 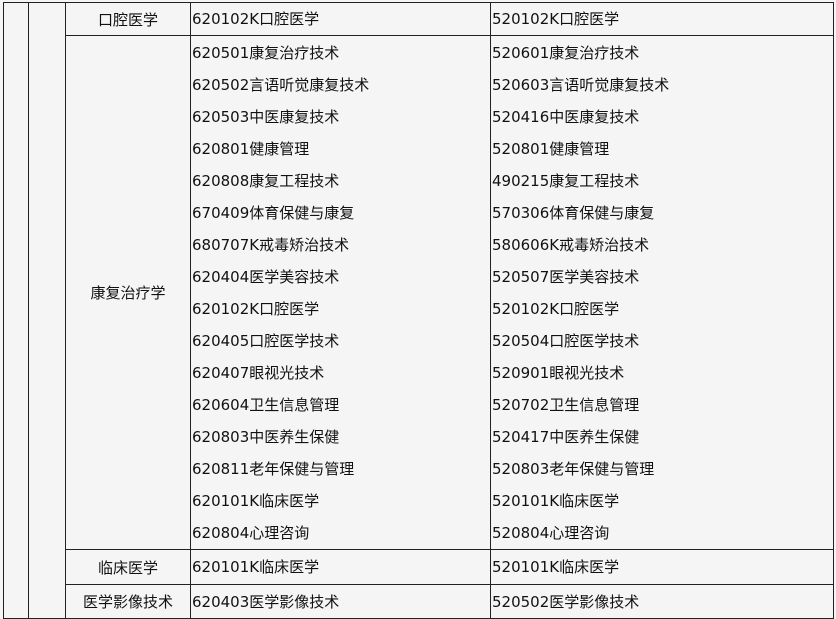 What do you see at coordinates (340, 19) in the screenshot?
I see `secondary-majors-cell: 620102K口腔医学` at bounding box center [340, 19].